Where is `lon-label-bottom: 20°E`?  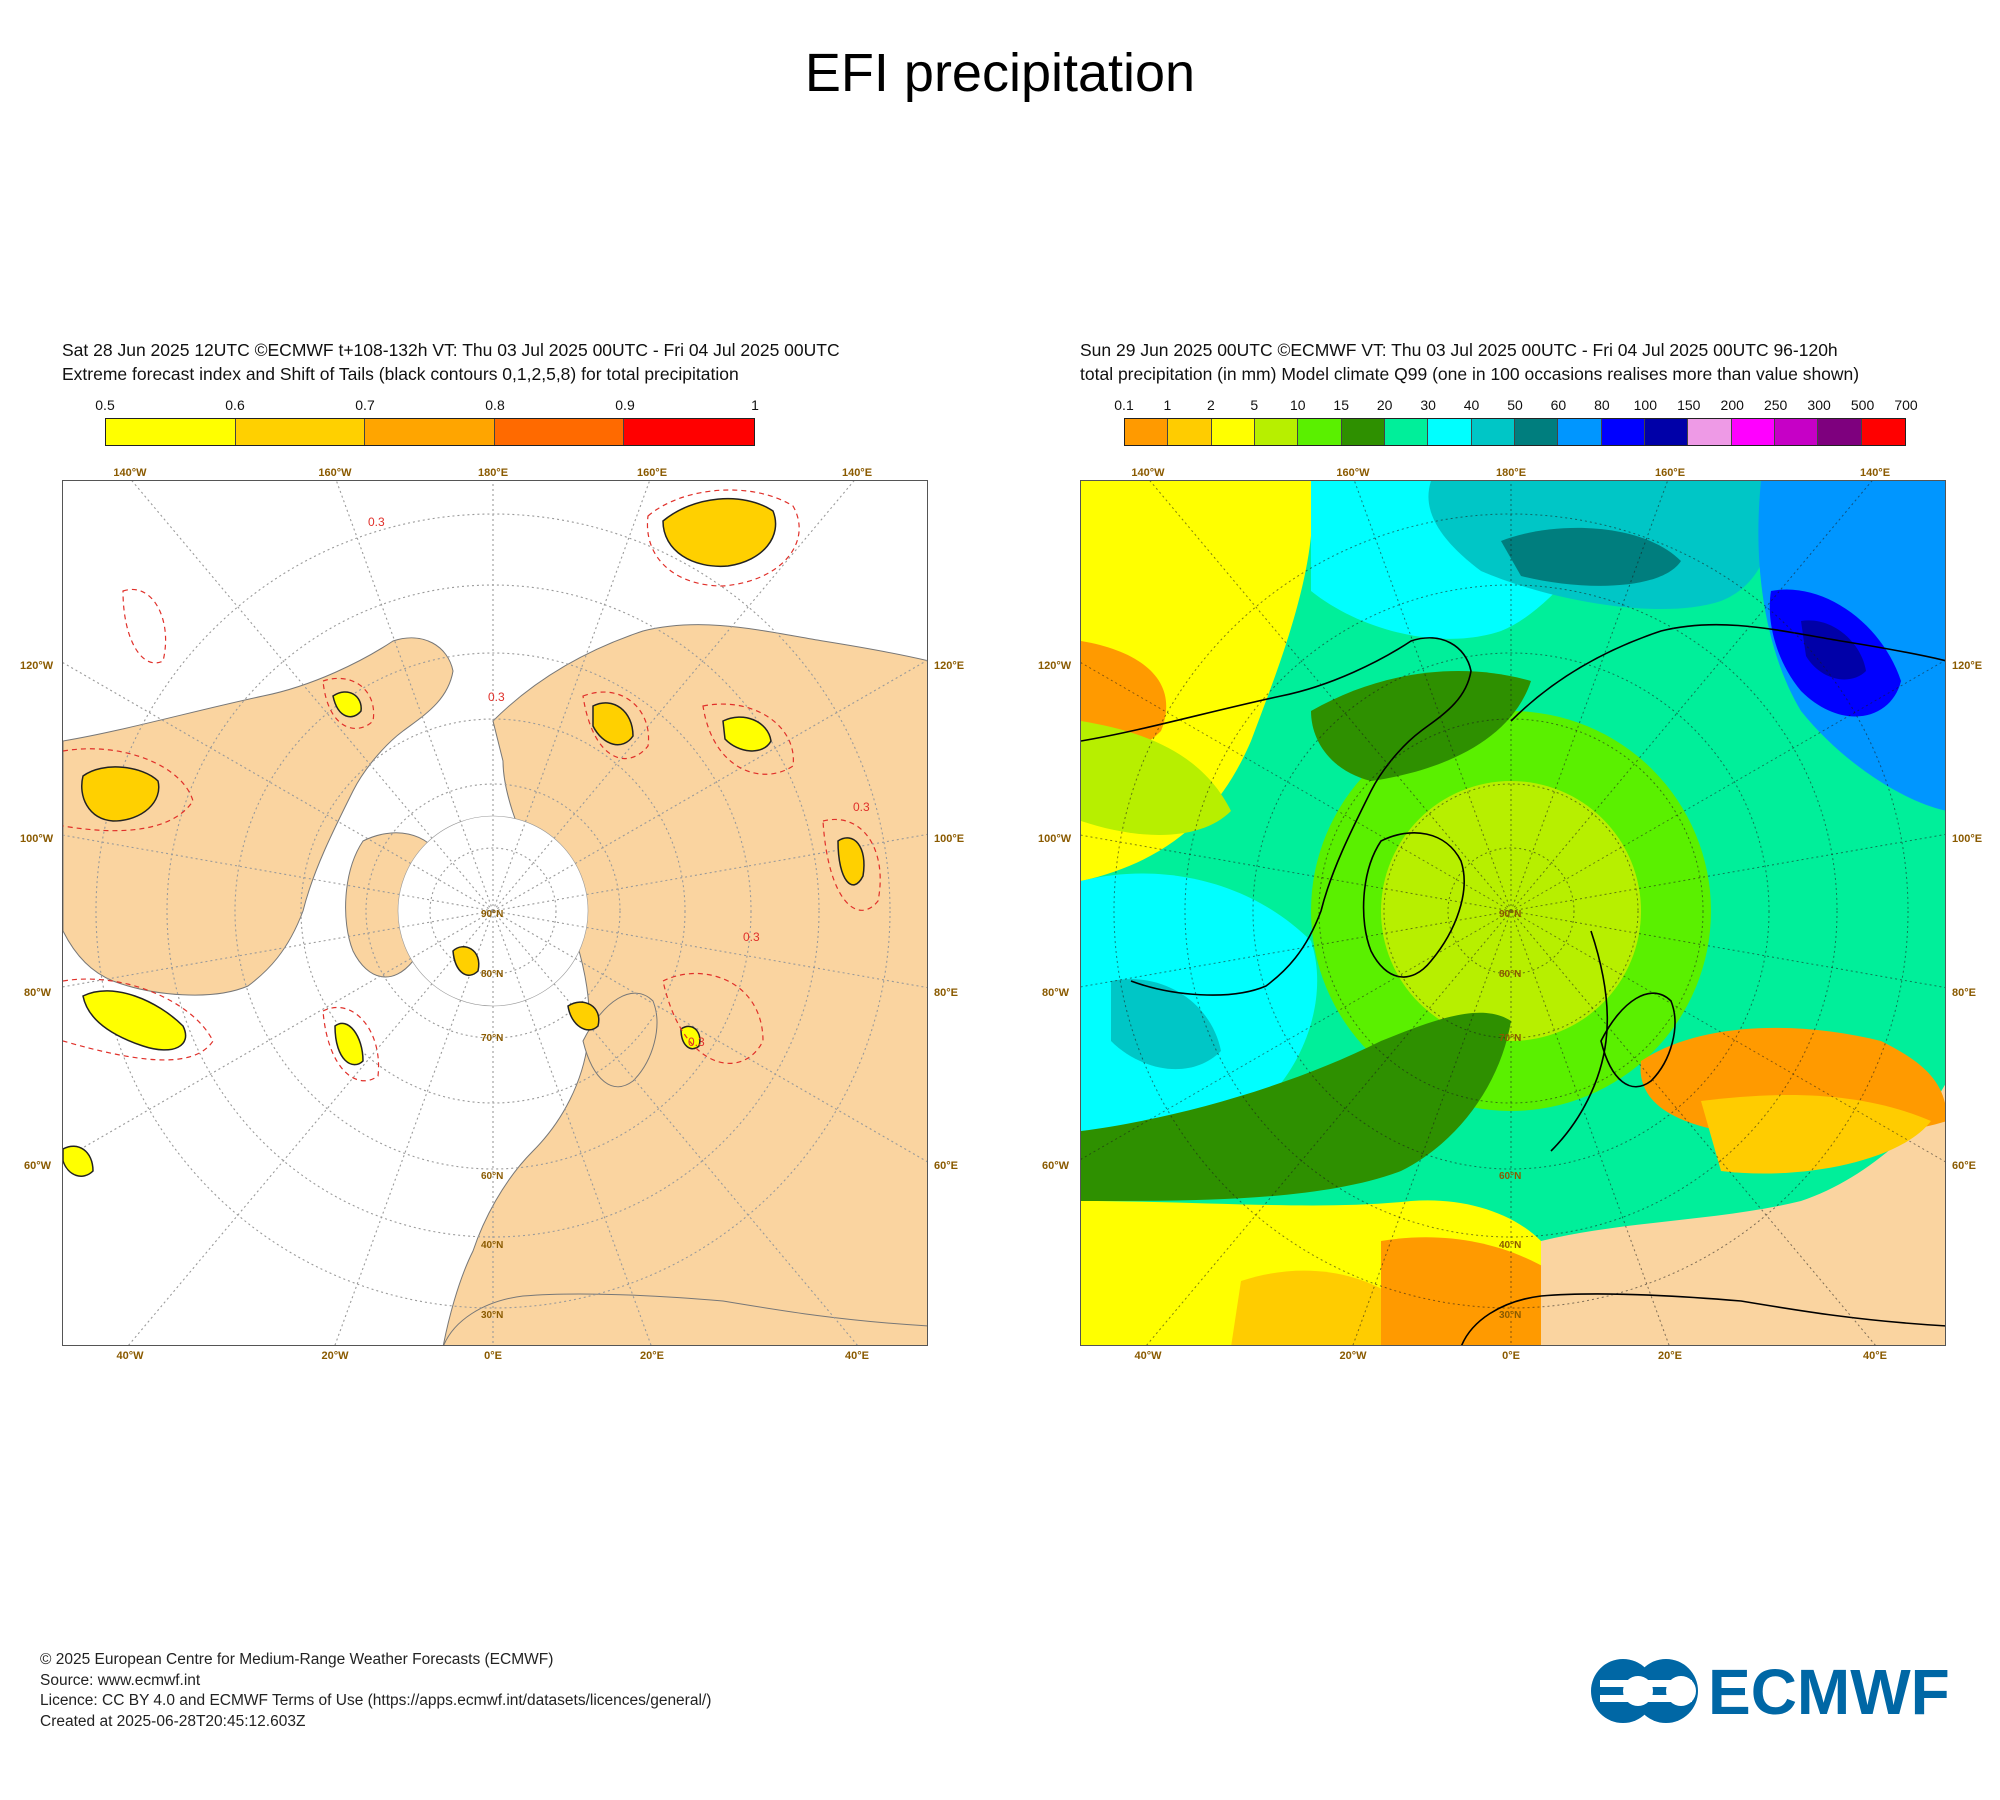
lon-label-bottom: 20°E is located at coordinates (652, 1356).